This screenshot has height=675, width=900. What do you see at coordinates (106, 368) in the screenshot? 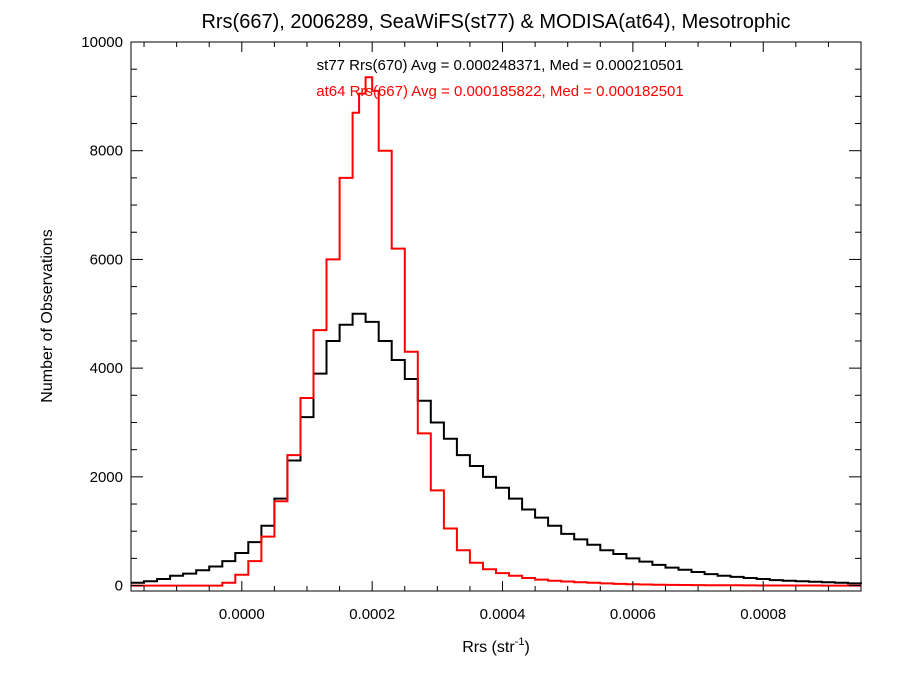
I see `y-tick-label: 4000` at bounding box center [106, 368].